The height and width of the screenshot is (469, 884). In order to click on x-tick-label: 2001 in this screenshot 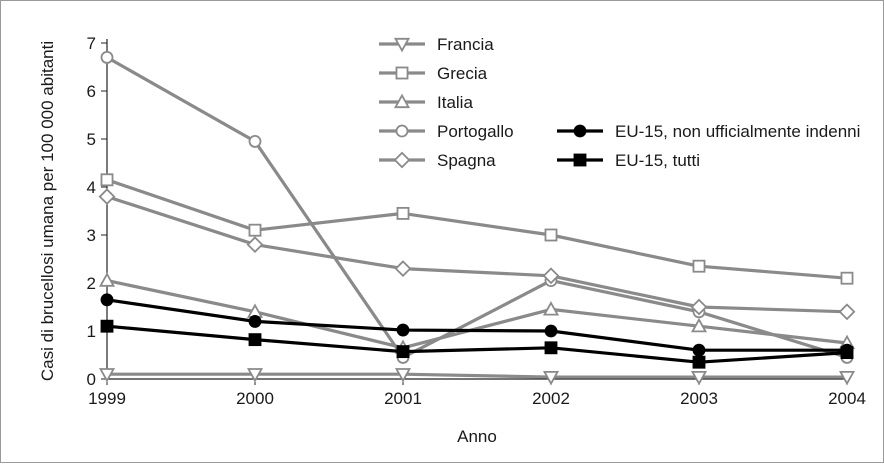, I will do `click(403, 398)`.